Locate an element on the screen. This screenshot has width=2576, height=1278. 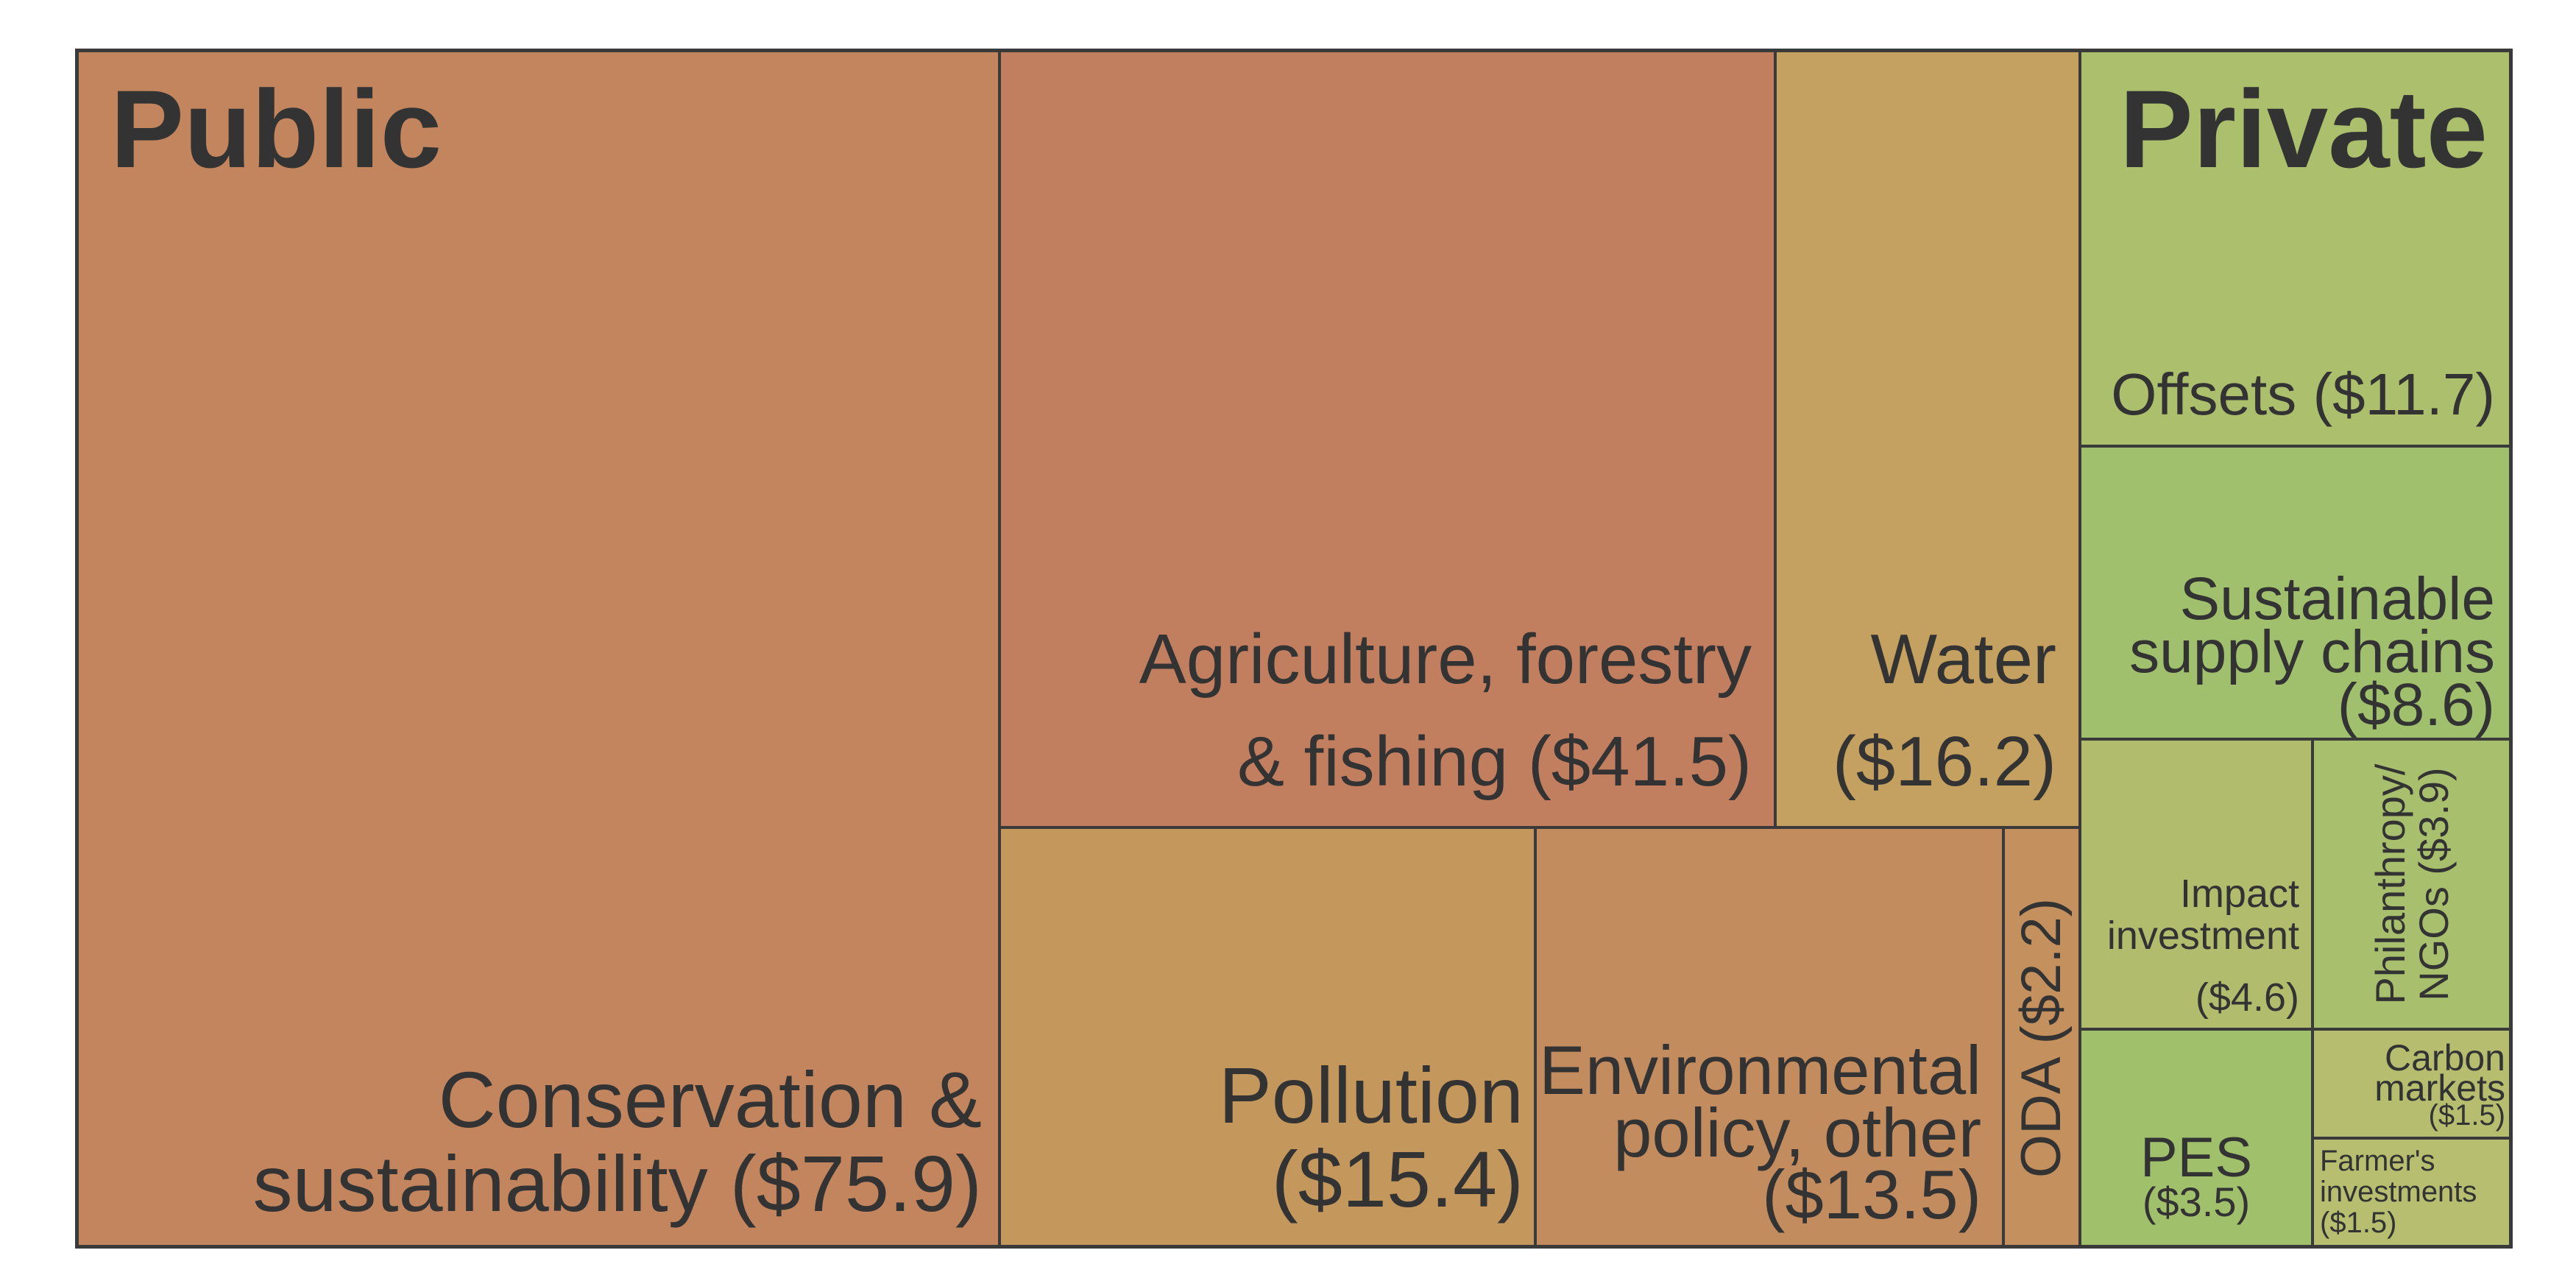
tile-label-line: Farmer's is located at coordinates (2377, 1161).